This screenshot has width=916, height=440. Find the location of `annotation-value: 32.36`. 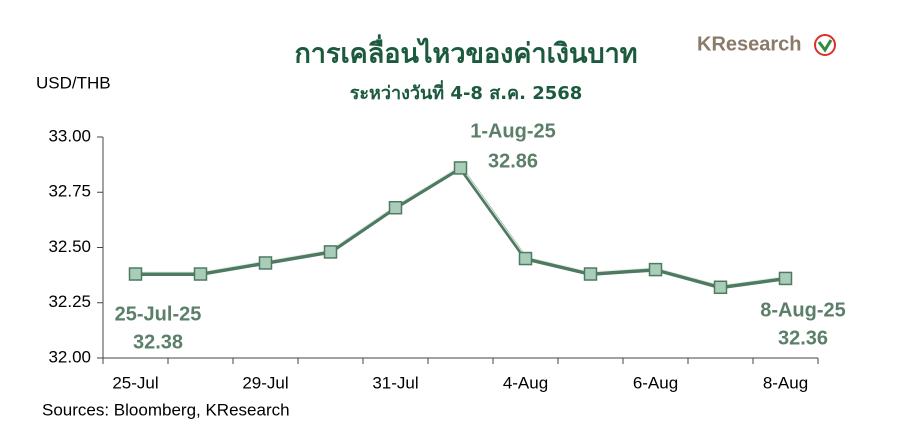

annotation-value: 32.36 is located at coordinates (803, 338).